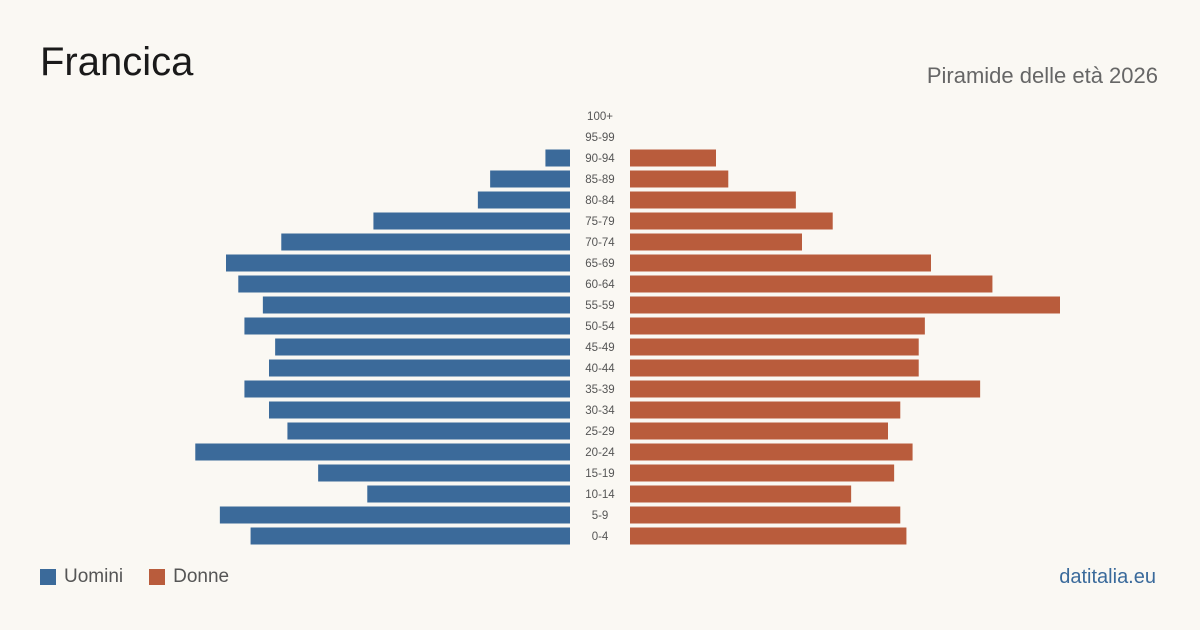  I want to click on age-label-55-59: 55-59, so click(599, 306).